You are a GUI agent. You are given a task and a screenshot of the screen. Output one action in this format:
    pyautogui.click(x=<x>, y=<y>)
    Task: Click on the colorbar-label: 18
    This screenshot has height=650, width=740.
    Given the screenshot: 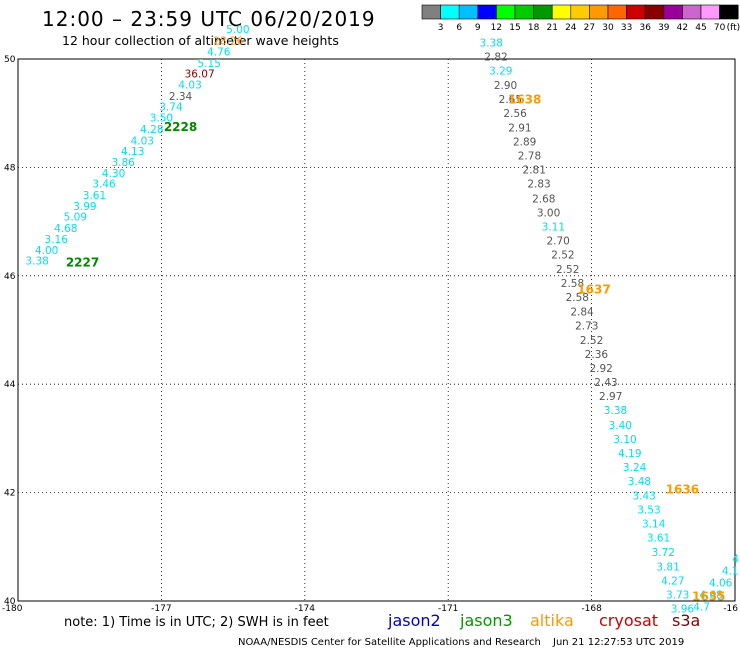 What is the action you would take?
    pyautogui.click(x=534, y=28)
    